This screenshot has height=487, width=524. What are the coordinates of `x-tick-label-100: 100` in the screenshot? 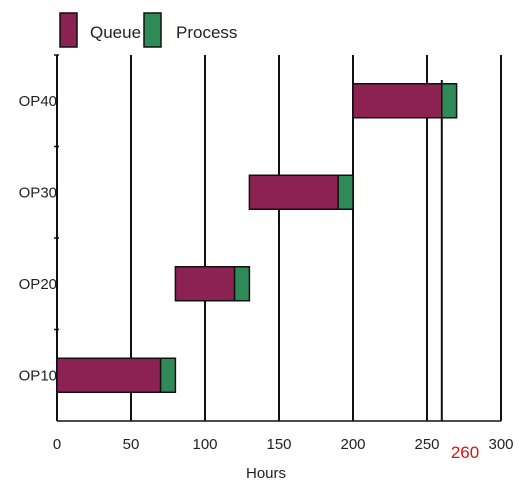 It's located at (204, 444).